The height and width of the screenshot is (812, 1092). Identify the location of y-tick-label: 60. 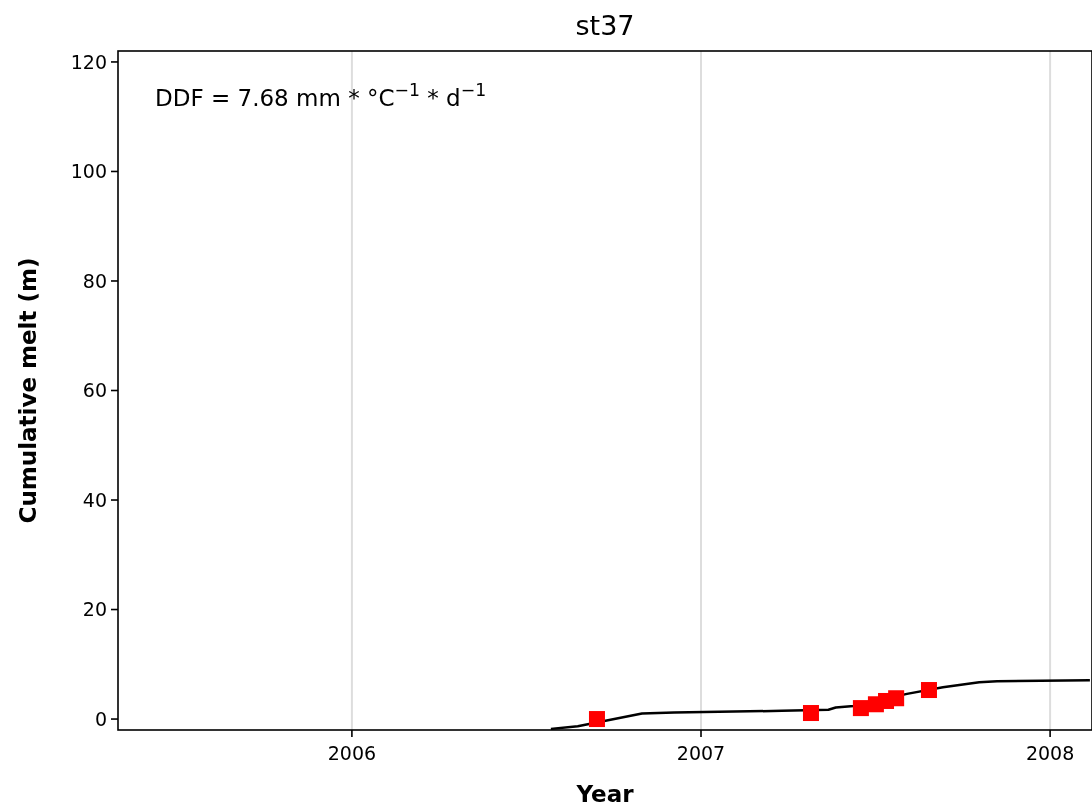
(94, 390).